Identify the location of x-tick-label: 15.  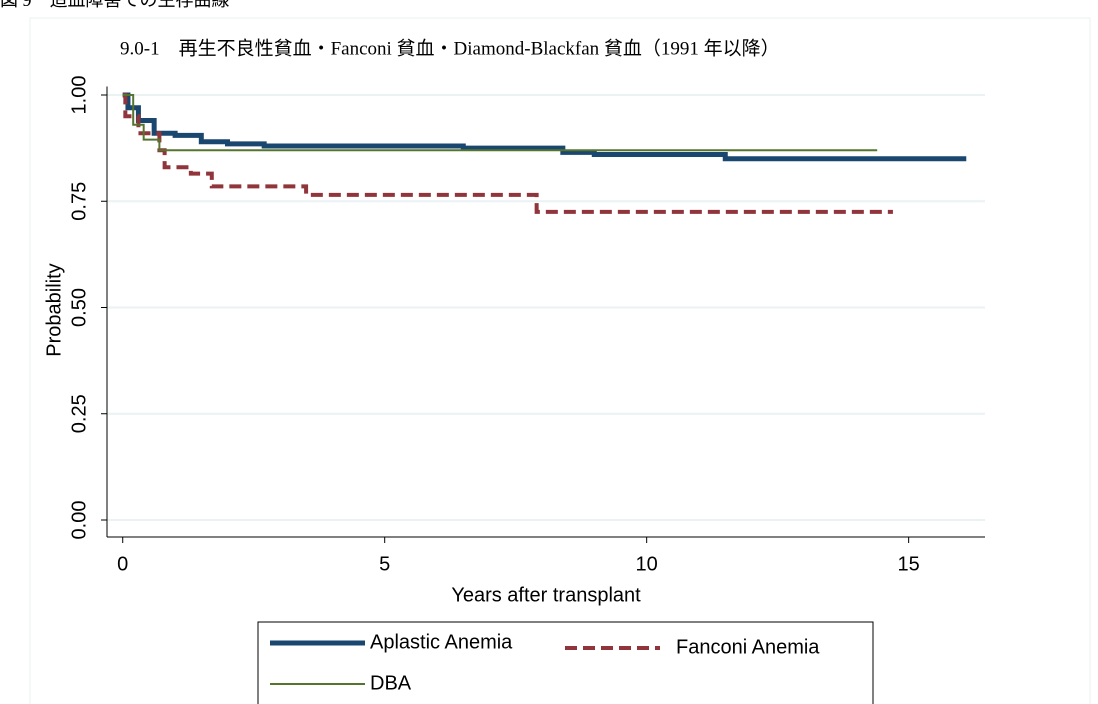
(909, 564).